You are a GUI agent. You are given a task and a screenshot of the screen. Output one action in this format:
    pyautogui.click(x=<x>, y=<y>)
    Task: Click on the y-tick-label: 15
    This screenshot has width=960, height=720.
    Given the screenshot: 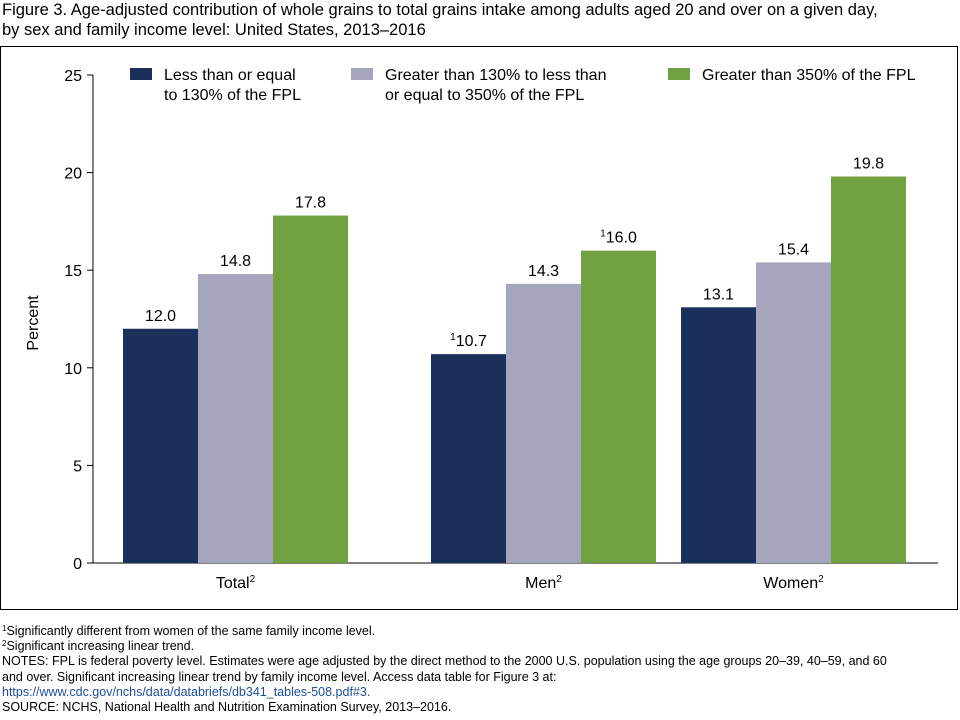 What is the action you would take?
    pyautogui.click(x=73, y=271)
    